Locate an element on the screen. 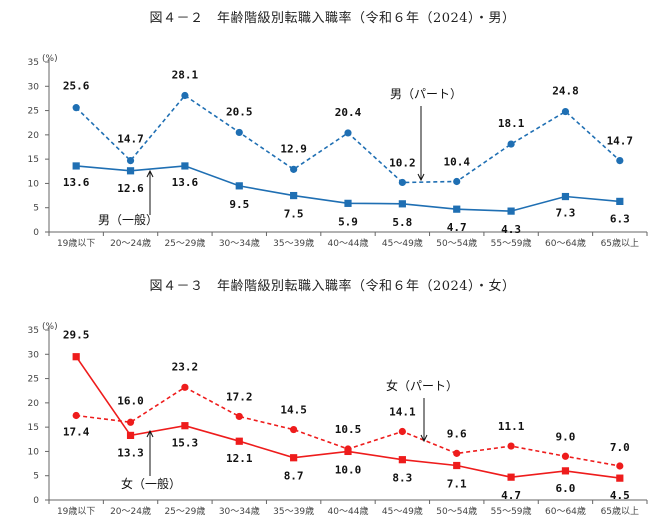 The height and width of the screenshot is (532, 665). male-data-label-ippan: 12.6 is located at coordinates (130, 188).